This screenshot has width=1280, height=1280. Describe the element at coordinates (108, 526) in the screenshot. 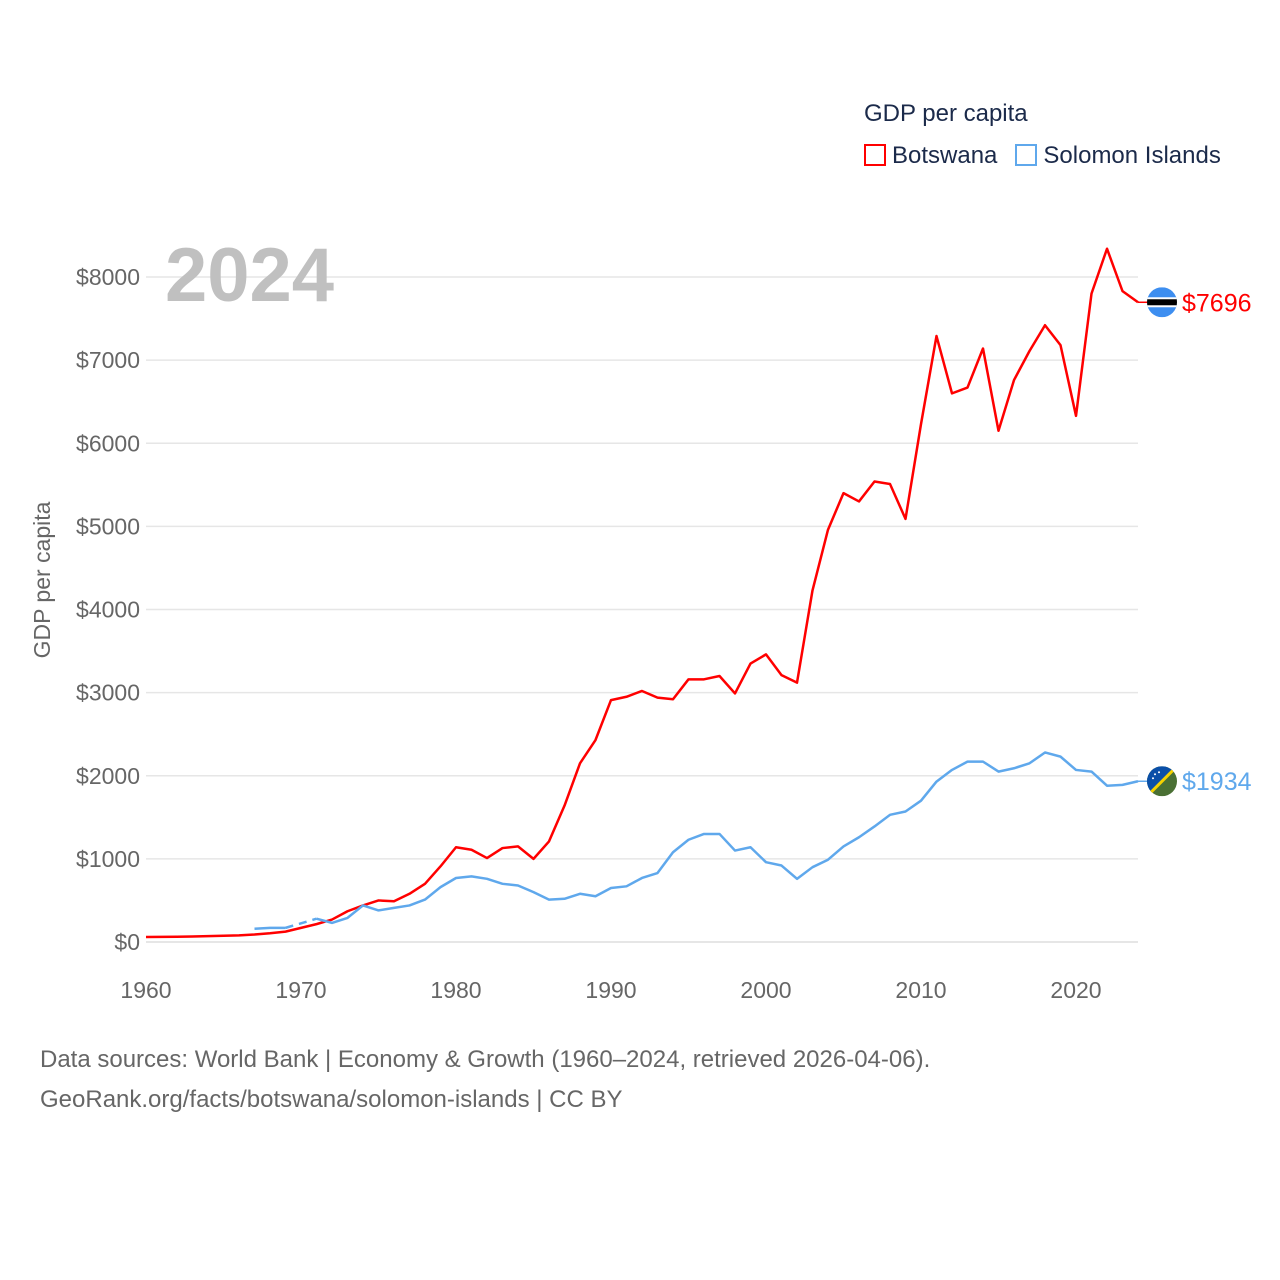

I see `y-tick-label: $5000` at that location.